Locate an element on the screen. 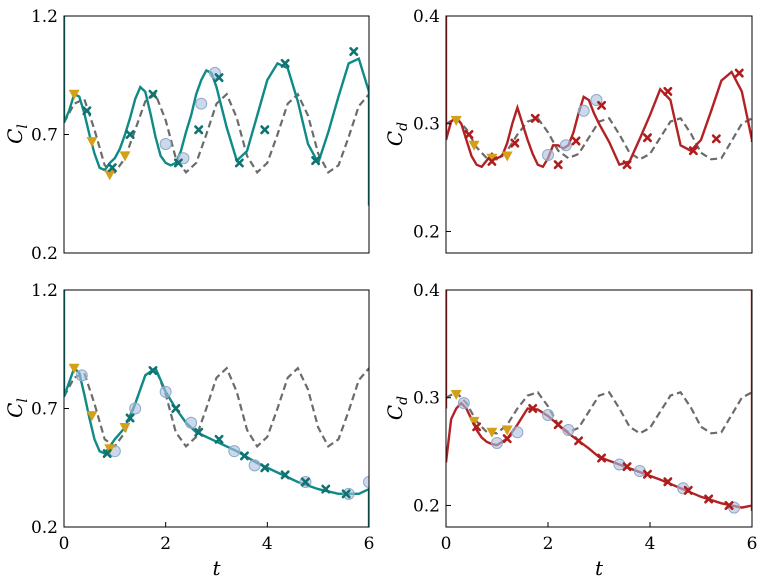 This screenshot has height=586, width=764. y-tick-label: 0.2 is located at coordinates (44, 254).